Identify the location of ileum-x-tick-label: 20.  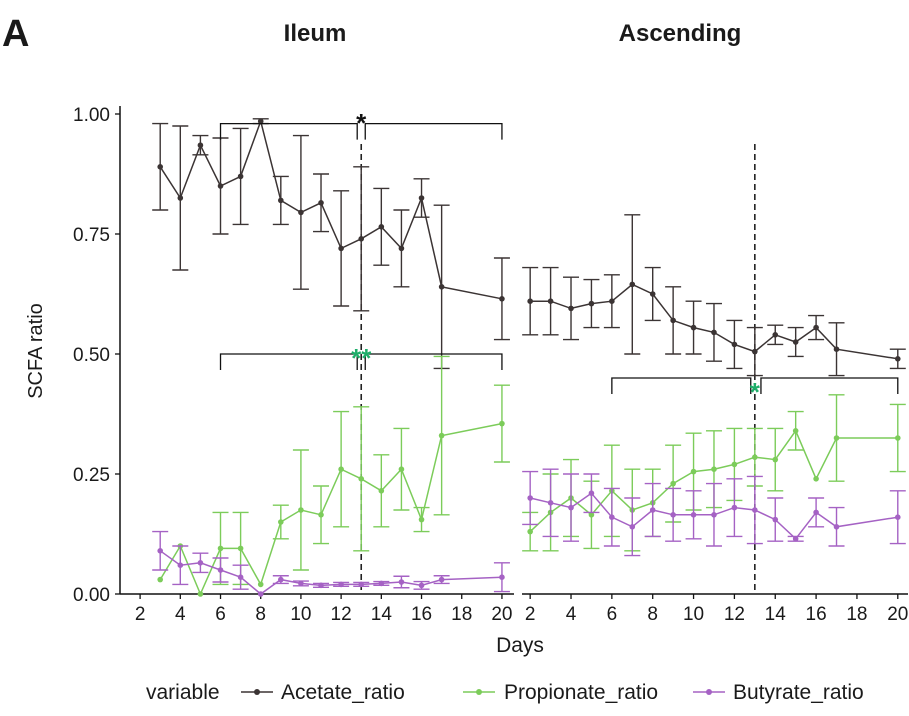
(501, 614).